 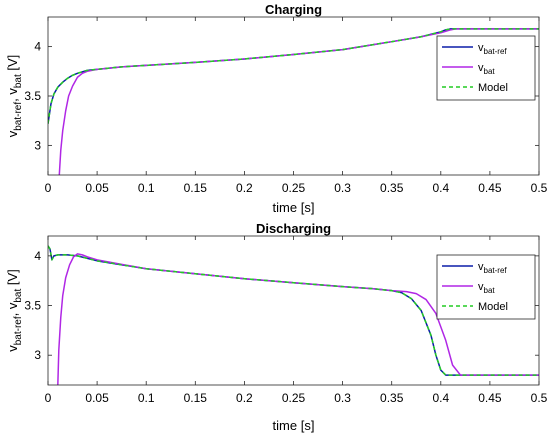 What do you see at coordinates (293, 228) in the screenshot?
I see `chart-title: Discharging` at bounding box center [293, 228].